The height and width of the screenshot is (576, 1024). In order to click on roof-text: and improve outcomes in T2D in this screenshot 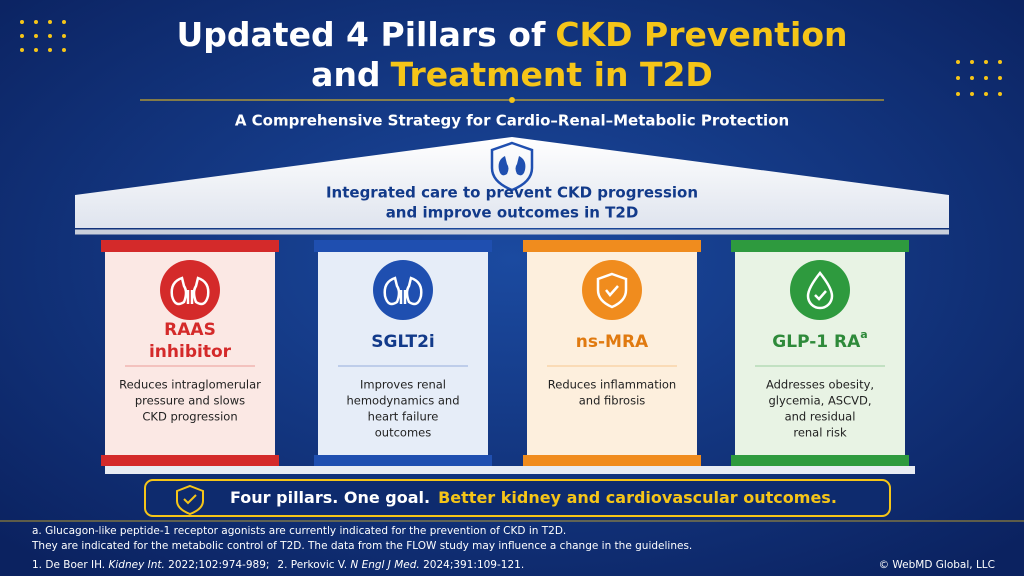, I will do `click(512, 213)`.